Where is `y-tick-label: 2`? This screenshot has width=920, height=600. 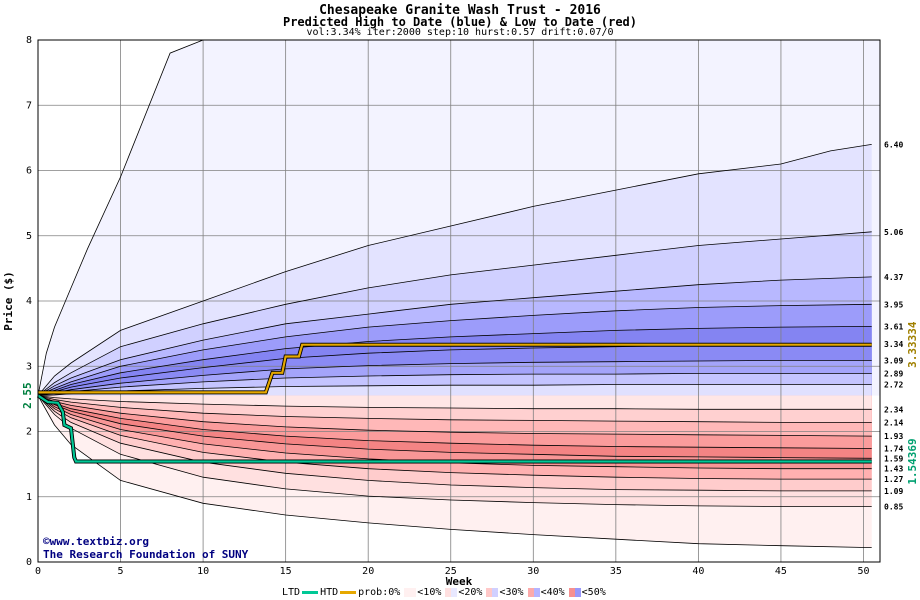 y-tick-label: 2 is located at coordinates (29, 432).